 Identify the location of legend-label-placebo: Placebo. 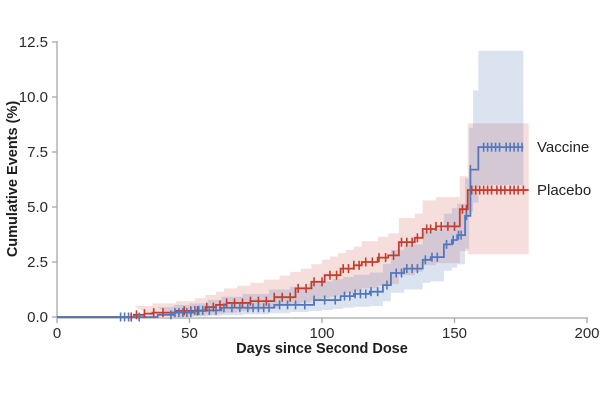
(564, 190).